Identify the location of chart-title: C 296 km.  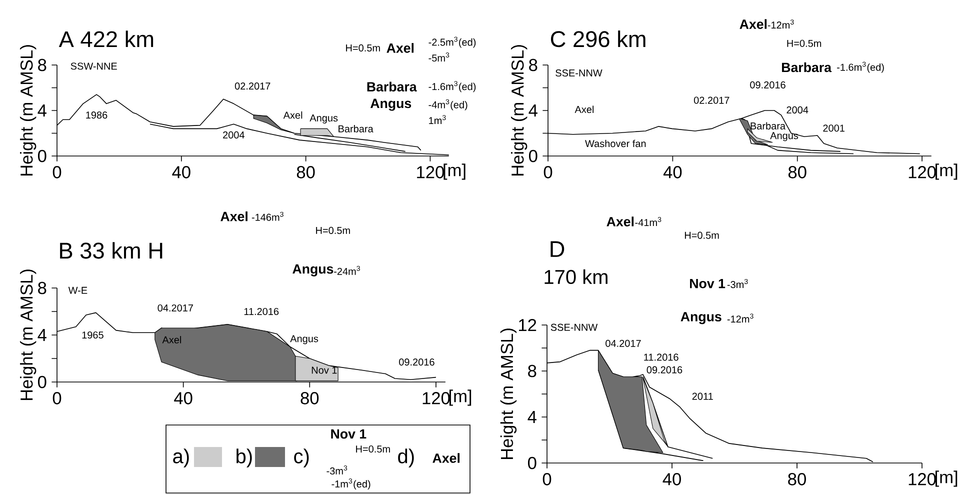
(598, 39).